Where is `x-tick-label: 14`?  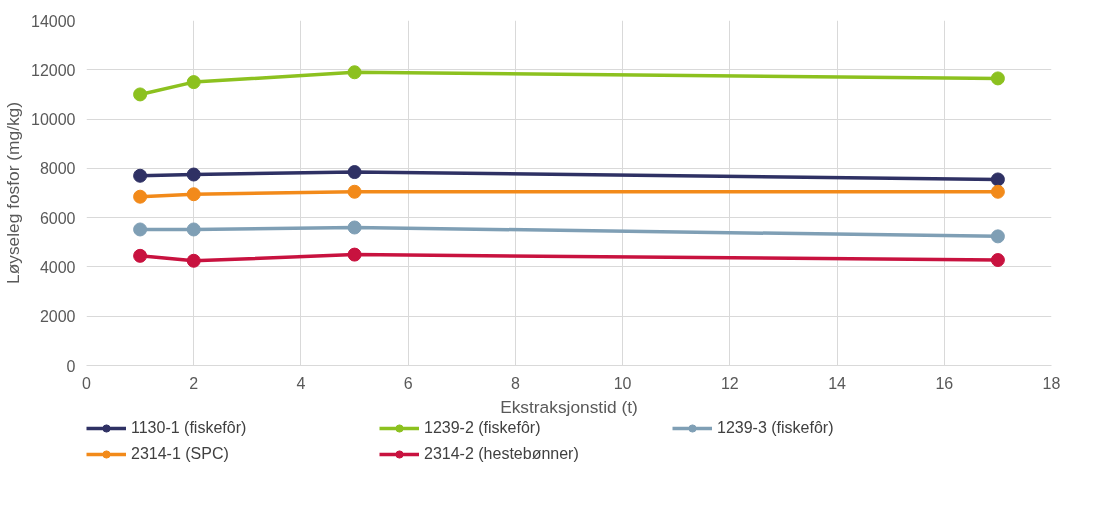 x-tick-label: 14 is located at coordinates (837, 383).